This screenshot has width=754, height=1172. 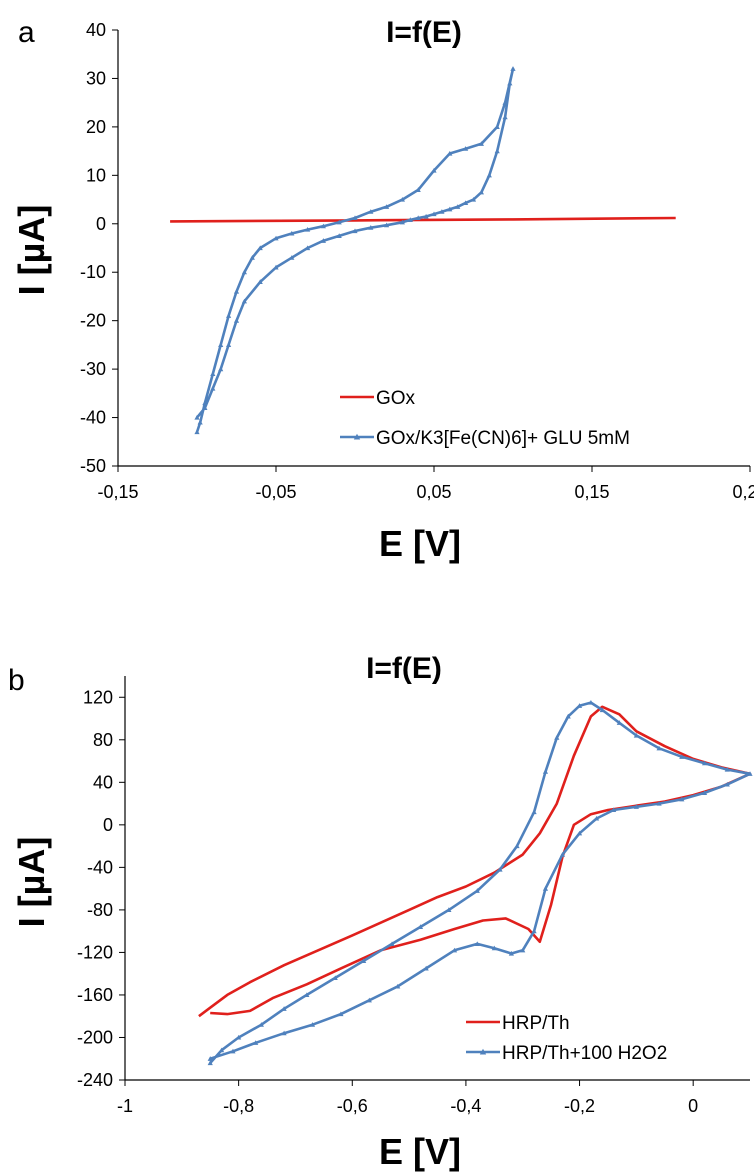 I want to click on panel-label-a: a, so click(x=26, y=32).